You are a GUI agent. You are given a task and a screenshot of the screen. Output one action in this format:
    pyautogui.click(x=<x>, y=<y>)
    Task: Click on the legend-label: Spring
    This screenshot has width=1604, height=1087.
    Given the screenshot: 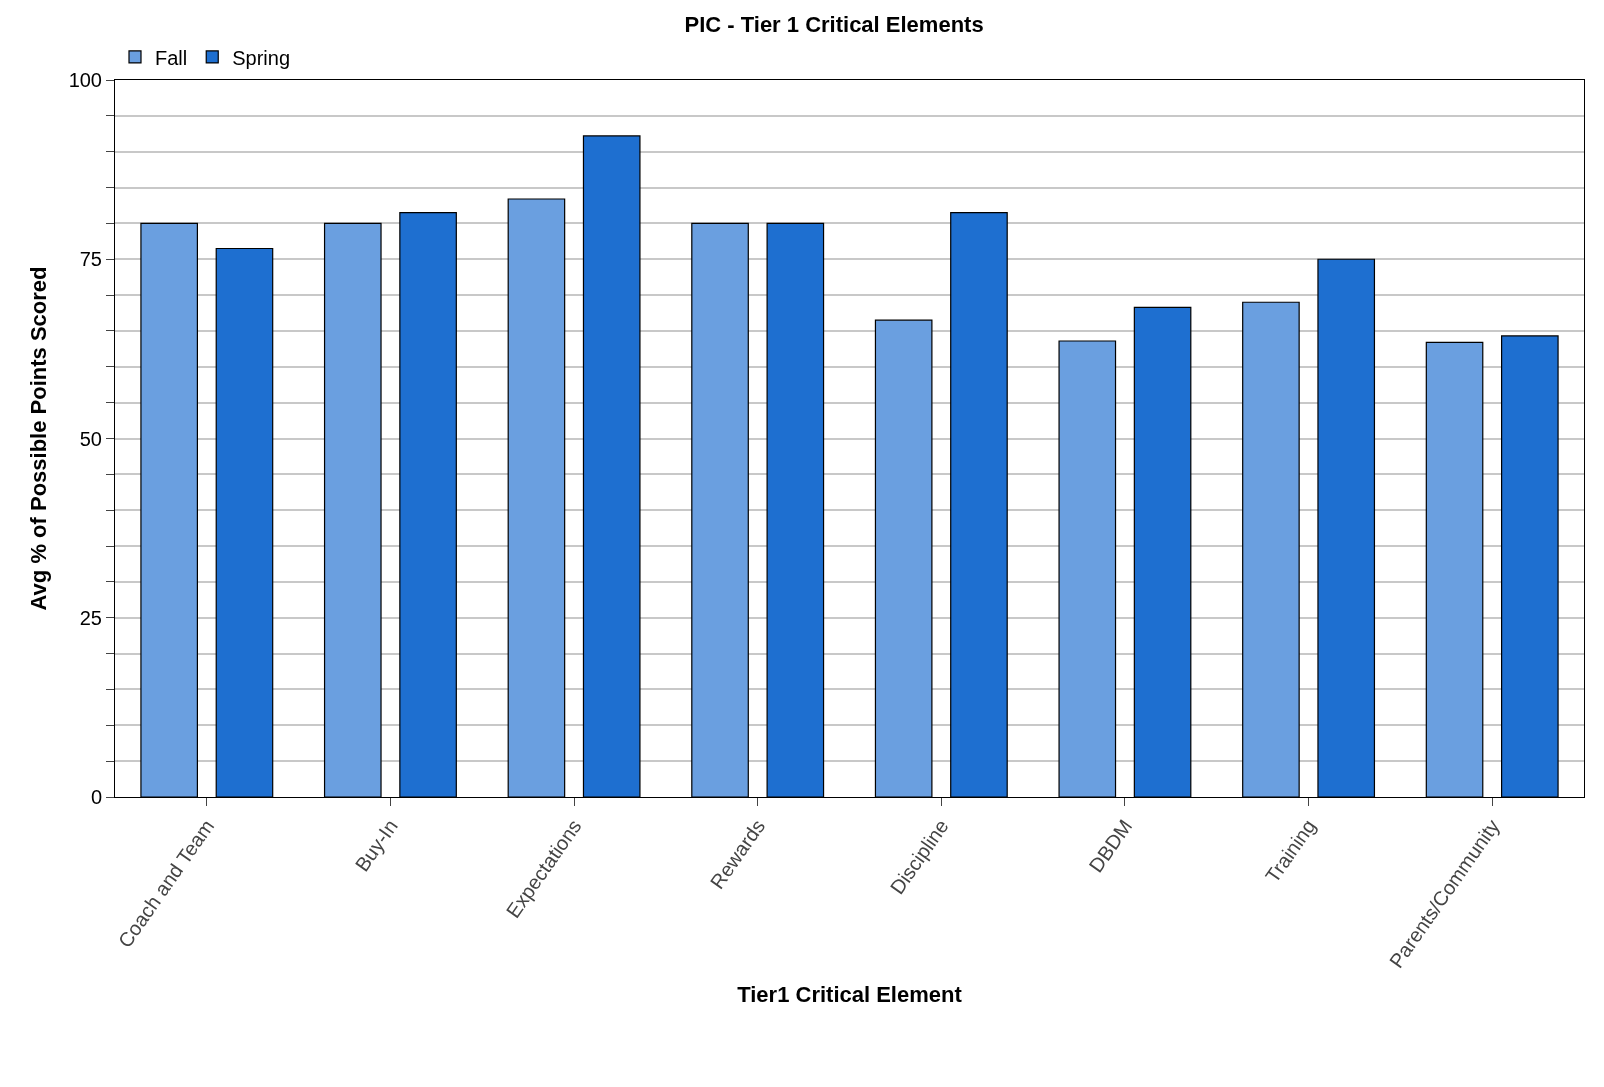 What is the action you would take?
    pyautogui.click(x=261, y=57)
    